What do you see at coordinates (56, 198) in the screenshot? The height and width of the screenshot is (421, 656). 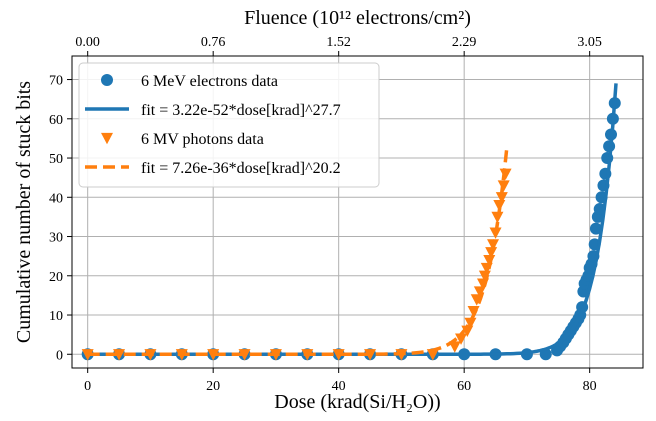 I see `y-tick-label: 40` at bounding box center [56, 198].